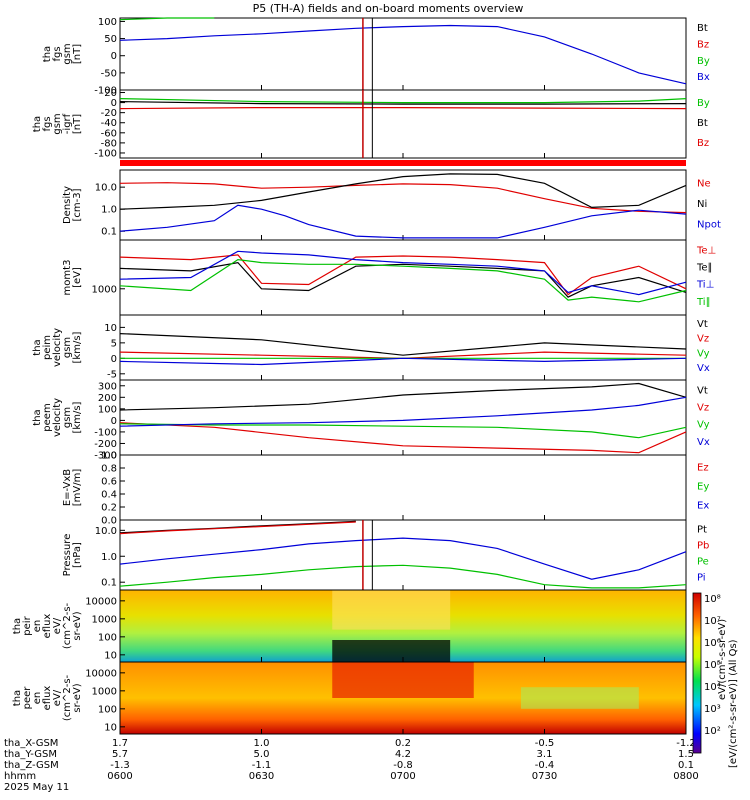 The height and width of the screenshot is (800, 750). What do you see at coordinates (67, 53) in the screenshot?
I see `y-axis-label: gsm` at bounding box center [67, 53].